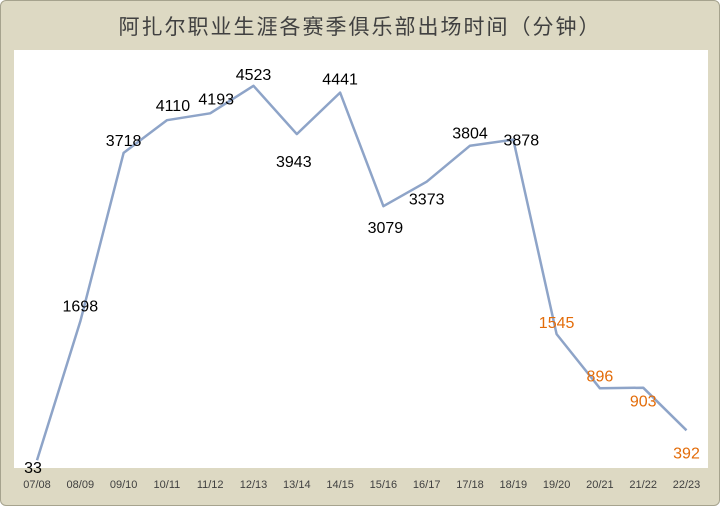  I want to click on x-tick-10-11: 10/11, so click(167, 485).